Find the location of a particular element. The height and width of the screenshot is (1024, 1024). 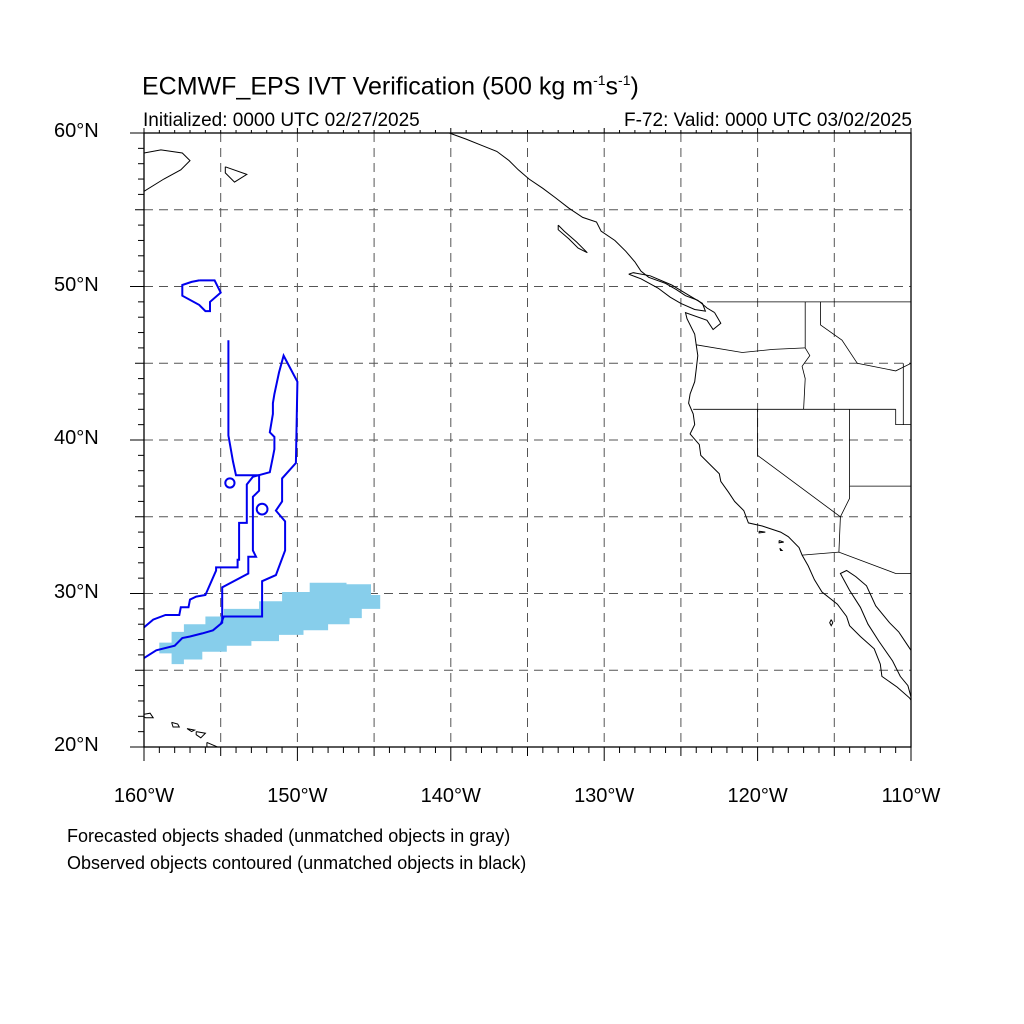

observed-objects is located at coordinates (221, 469).